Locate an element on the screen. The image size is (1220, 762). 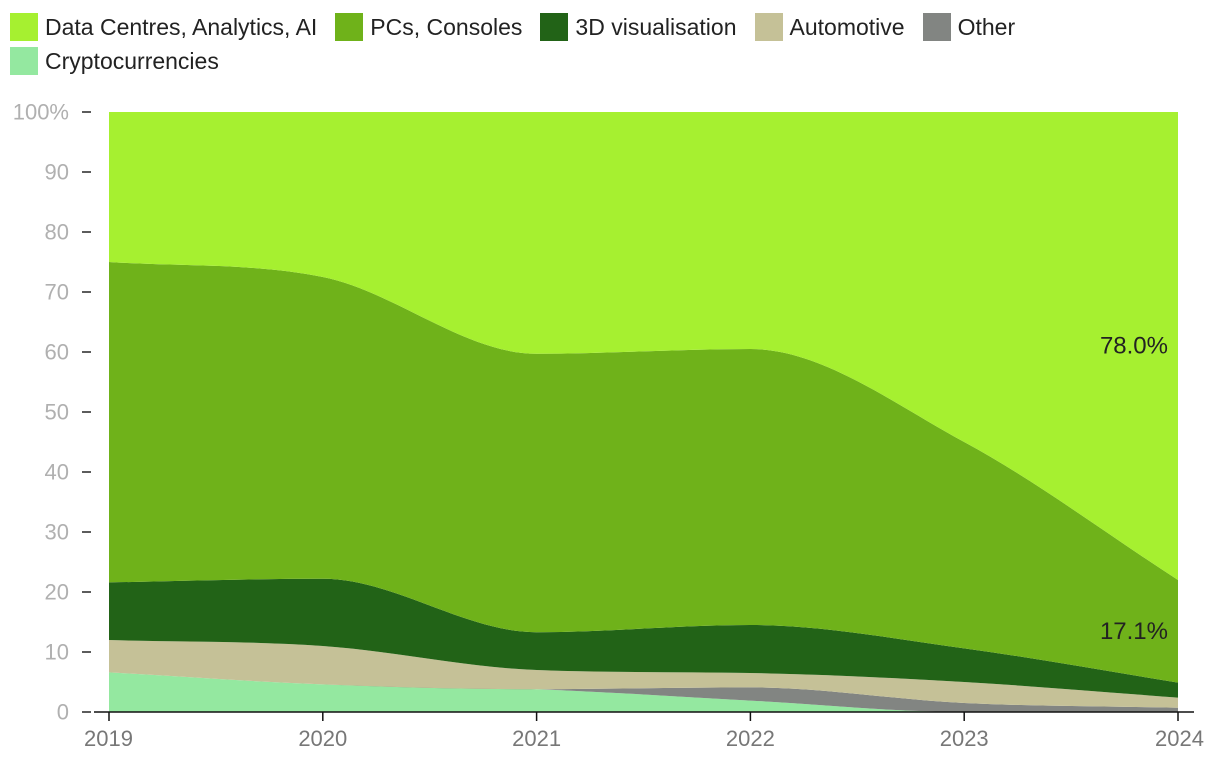
y-tick-label: 100% is located at coordinates (41, 112).